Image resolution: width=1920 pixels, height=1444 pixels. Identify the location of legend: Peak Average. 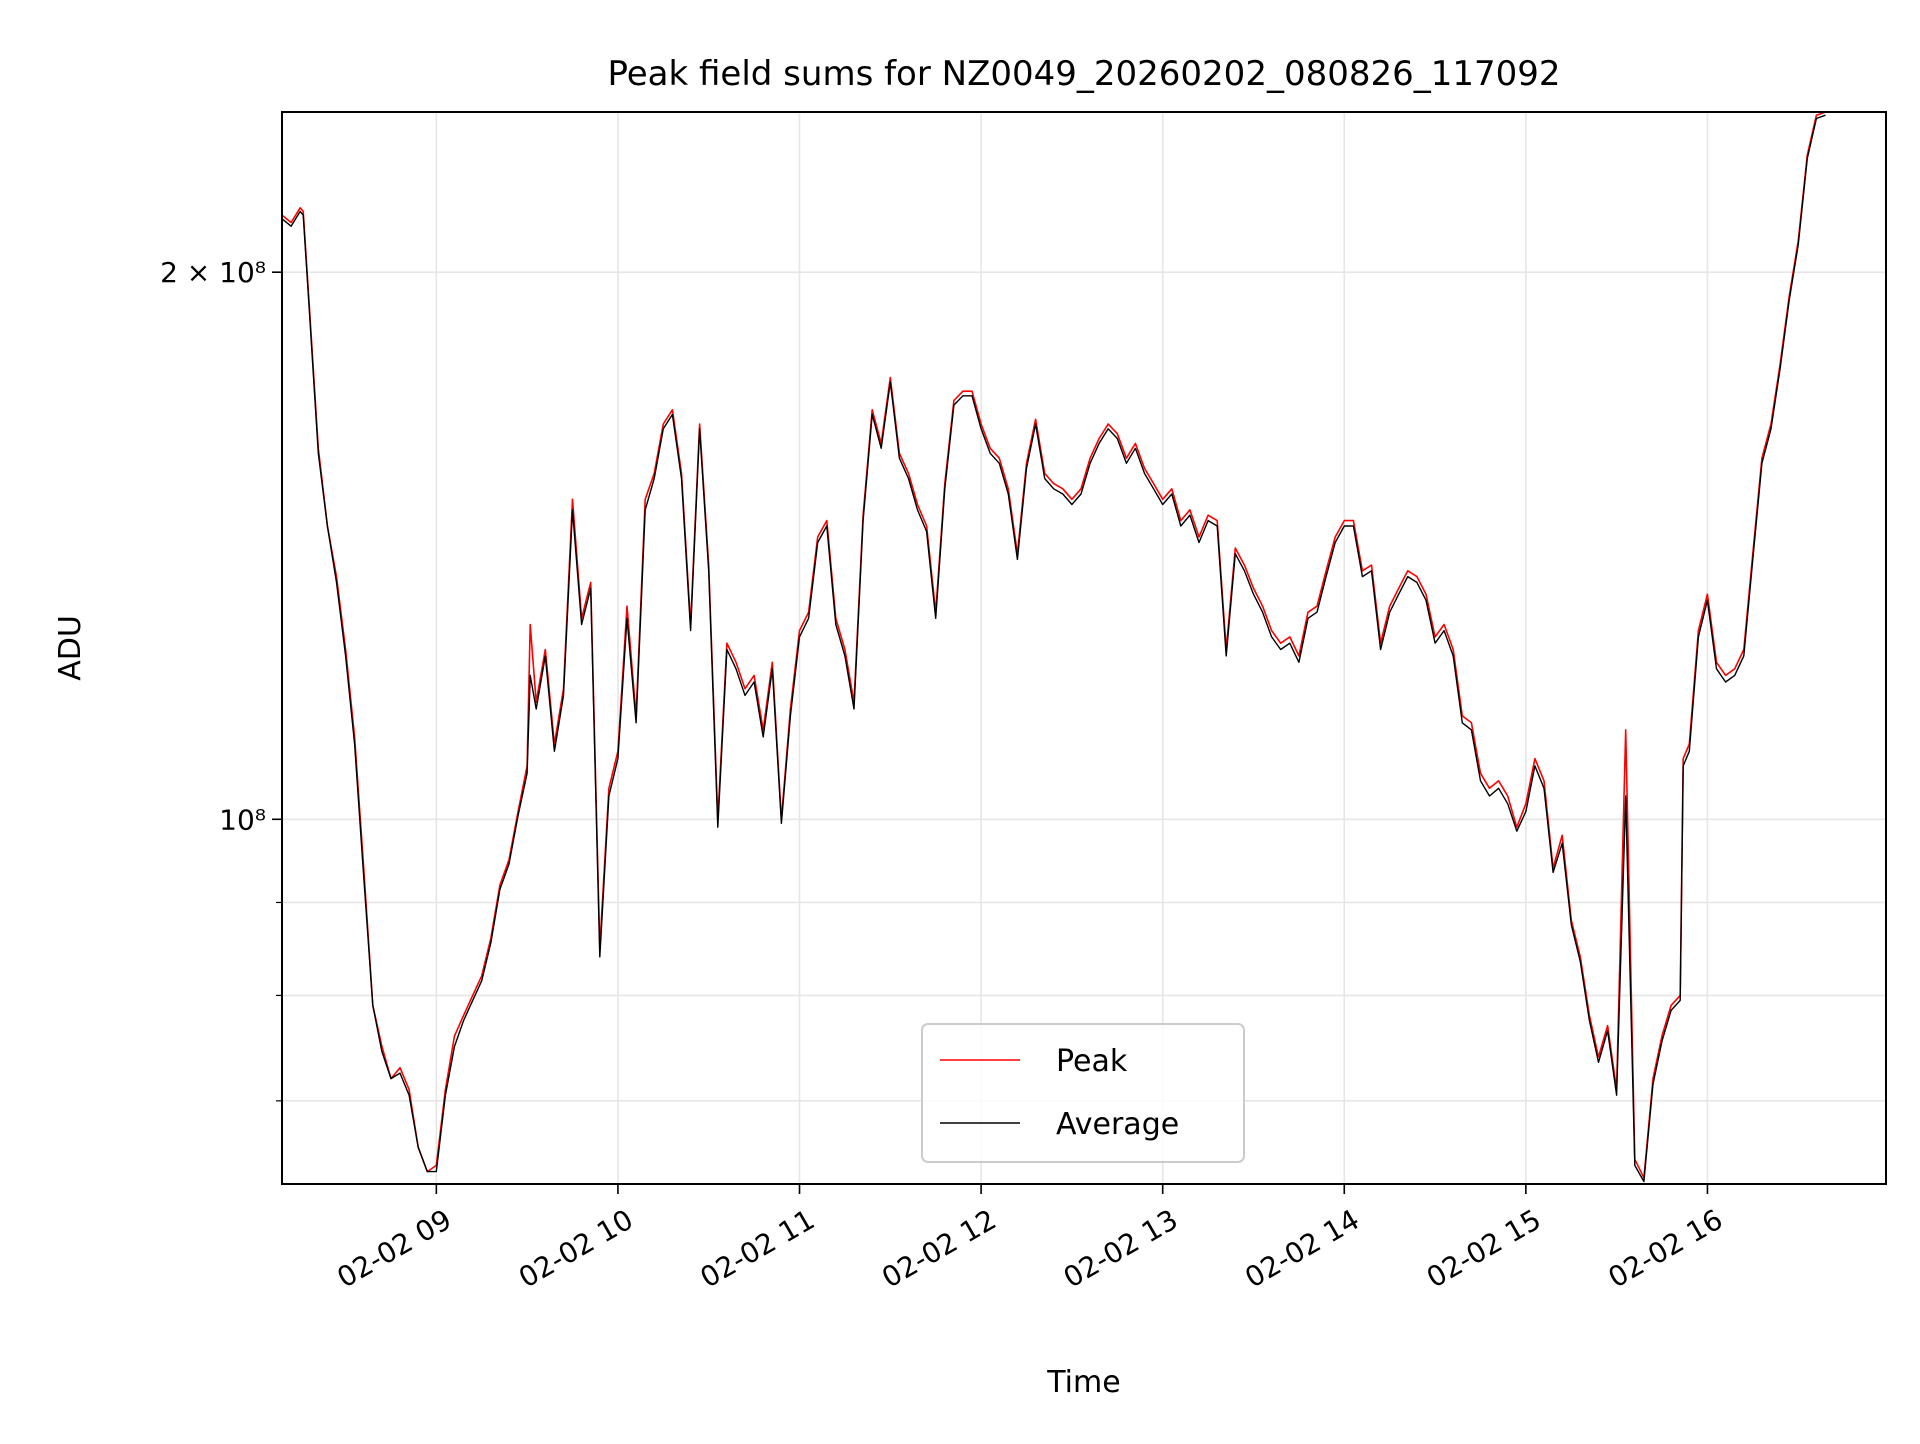
(1083, 1093).